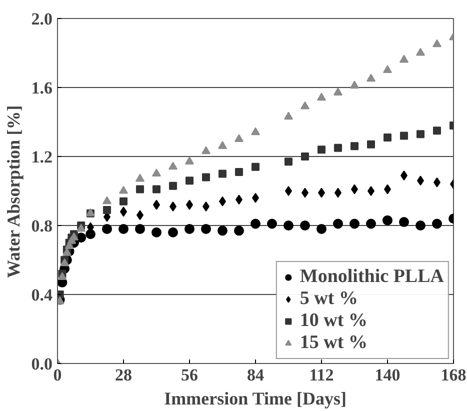  I want to click on y-tick-label: 1.2, so click(41, 157).